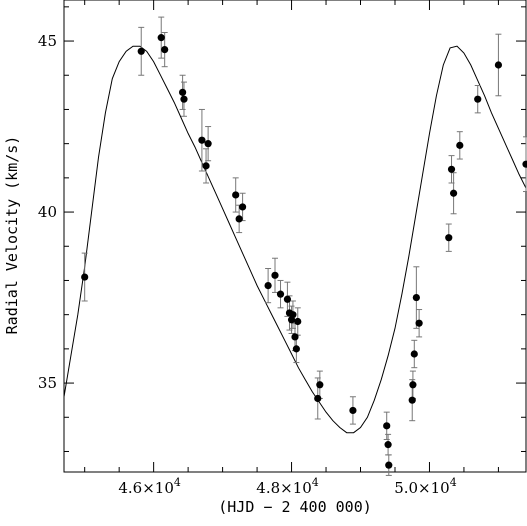 Image resolution: width=527 pixels, height=526 pixels. Describe the element at coordinates (295, 507) in the screenshot. I see `x-axis-title: (HJD − 2 400 000)` at that location.